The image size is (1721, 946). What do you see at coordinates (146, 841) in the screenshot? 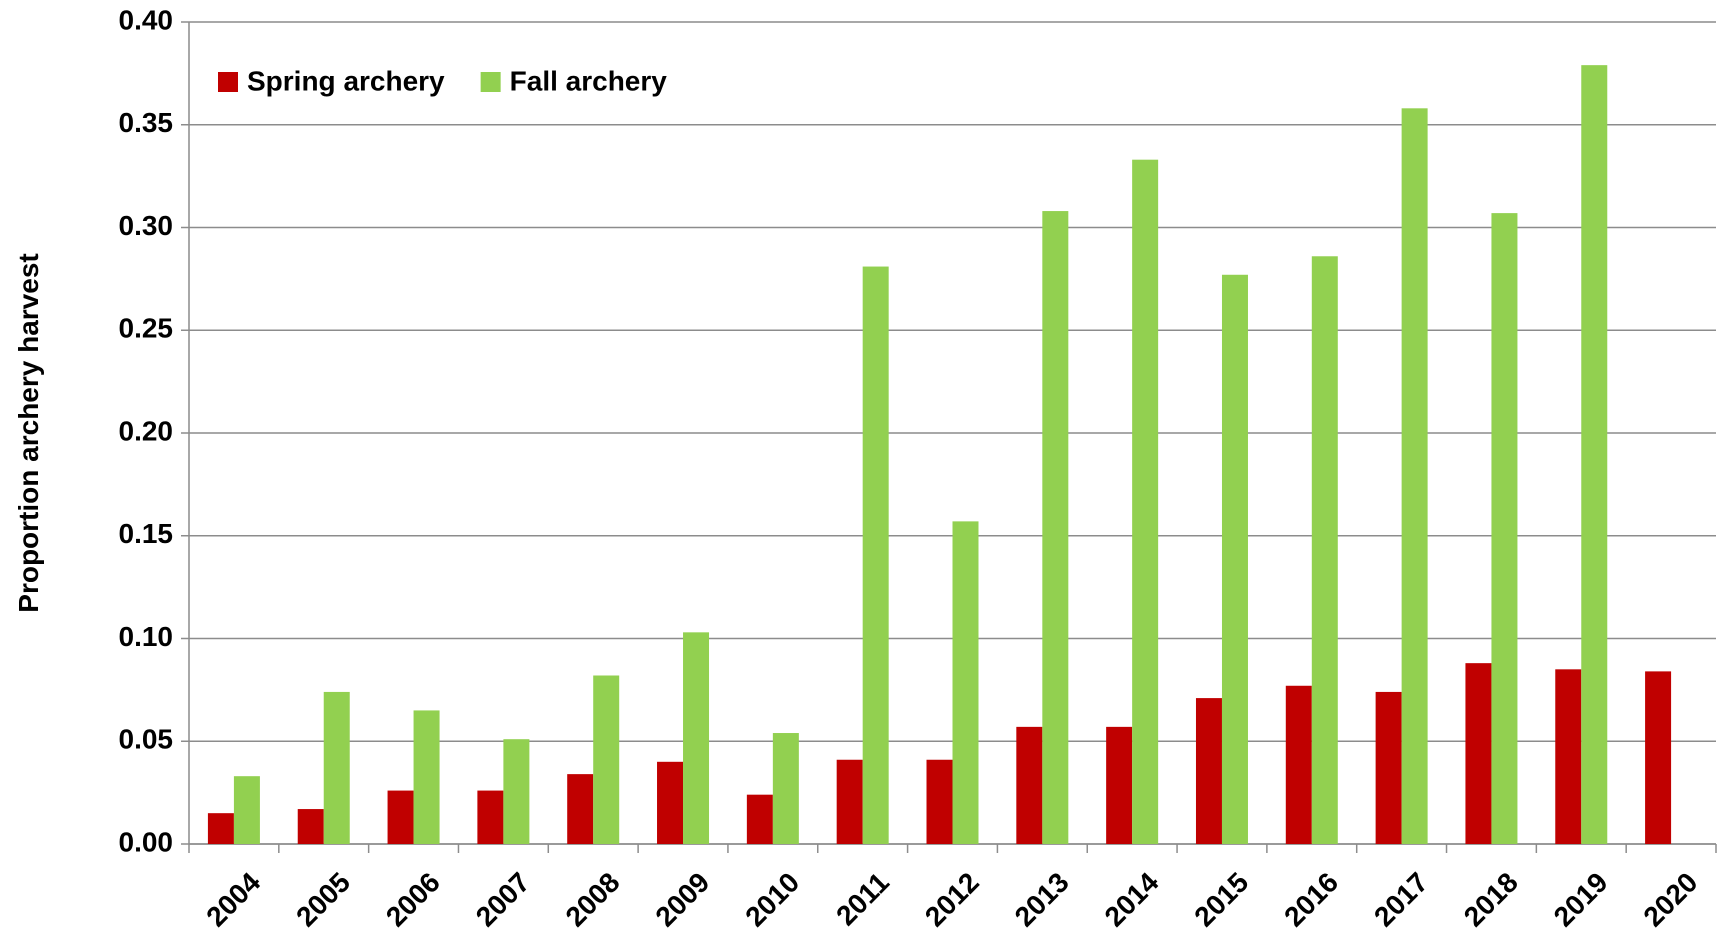
I see `y-tick-label: 0.00` at bounding box center [146, 841].